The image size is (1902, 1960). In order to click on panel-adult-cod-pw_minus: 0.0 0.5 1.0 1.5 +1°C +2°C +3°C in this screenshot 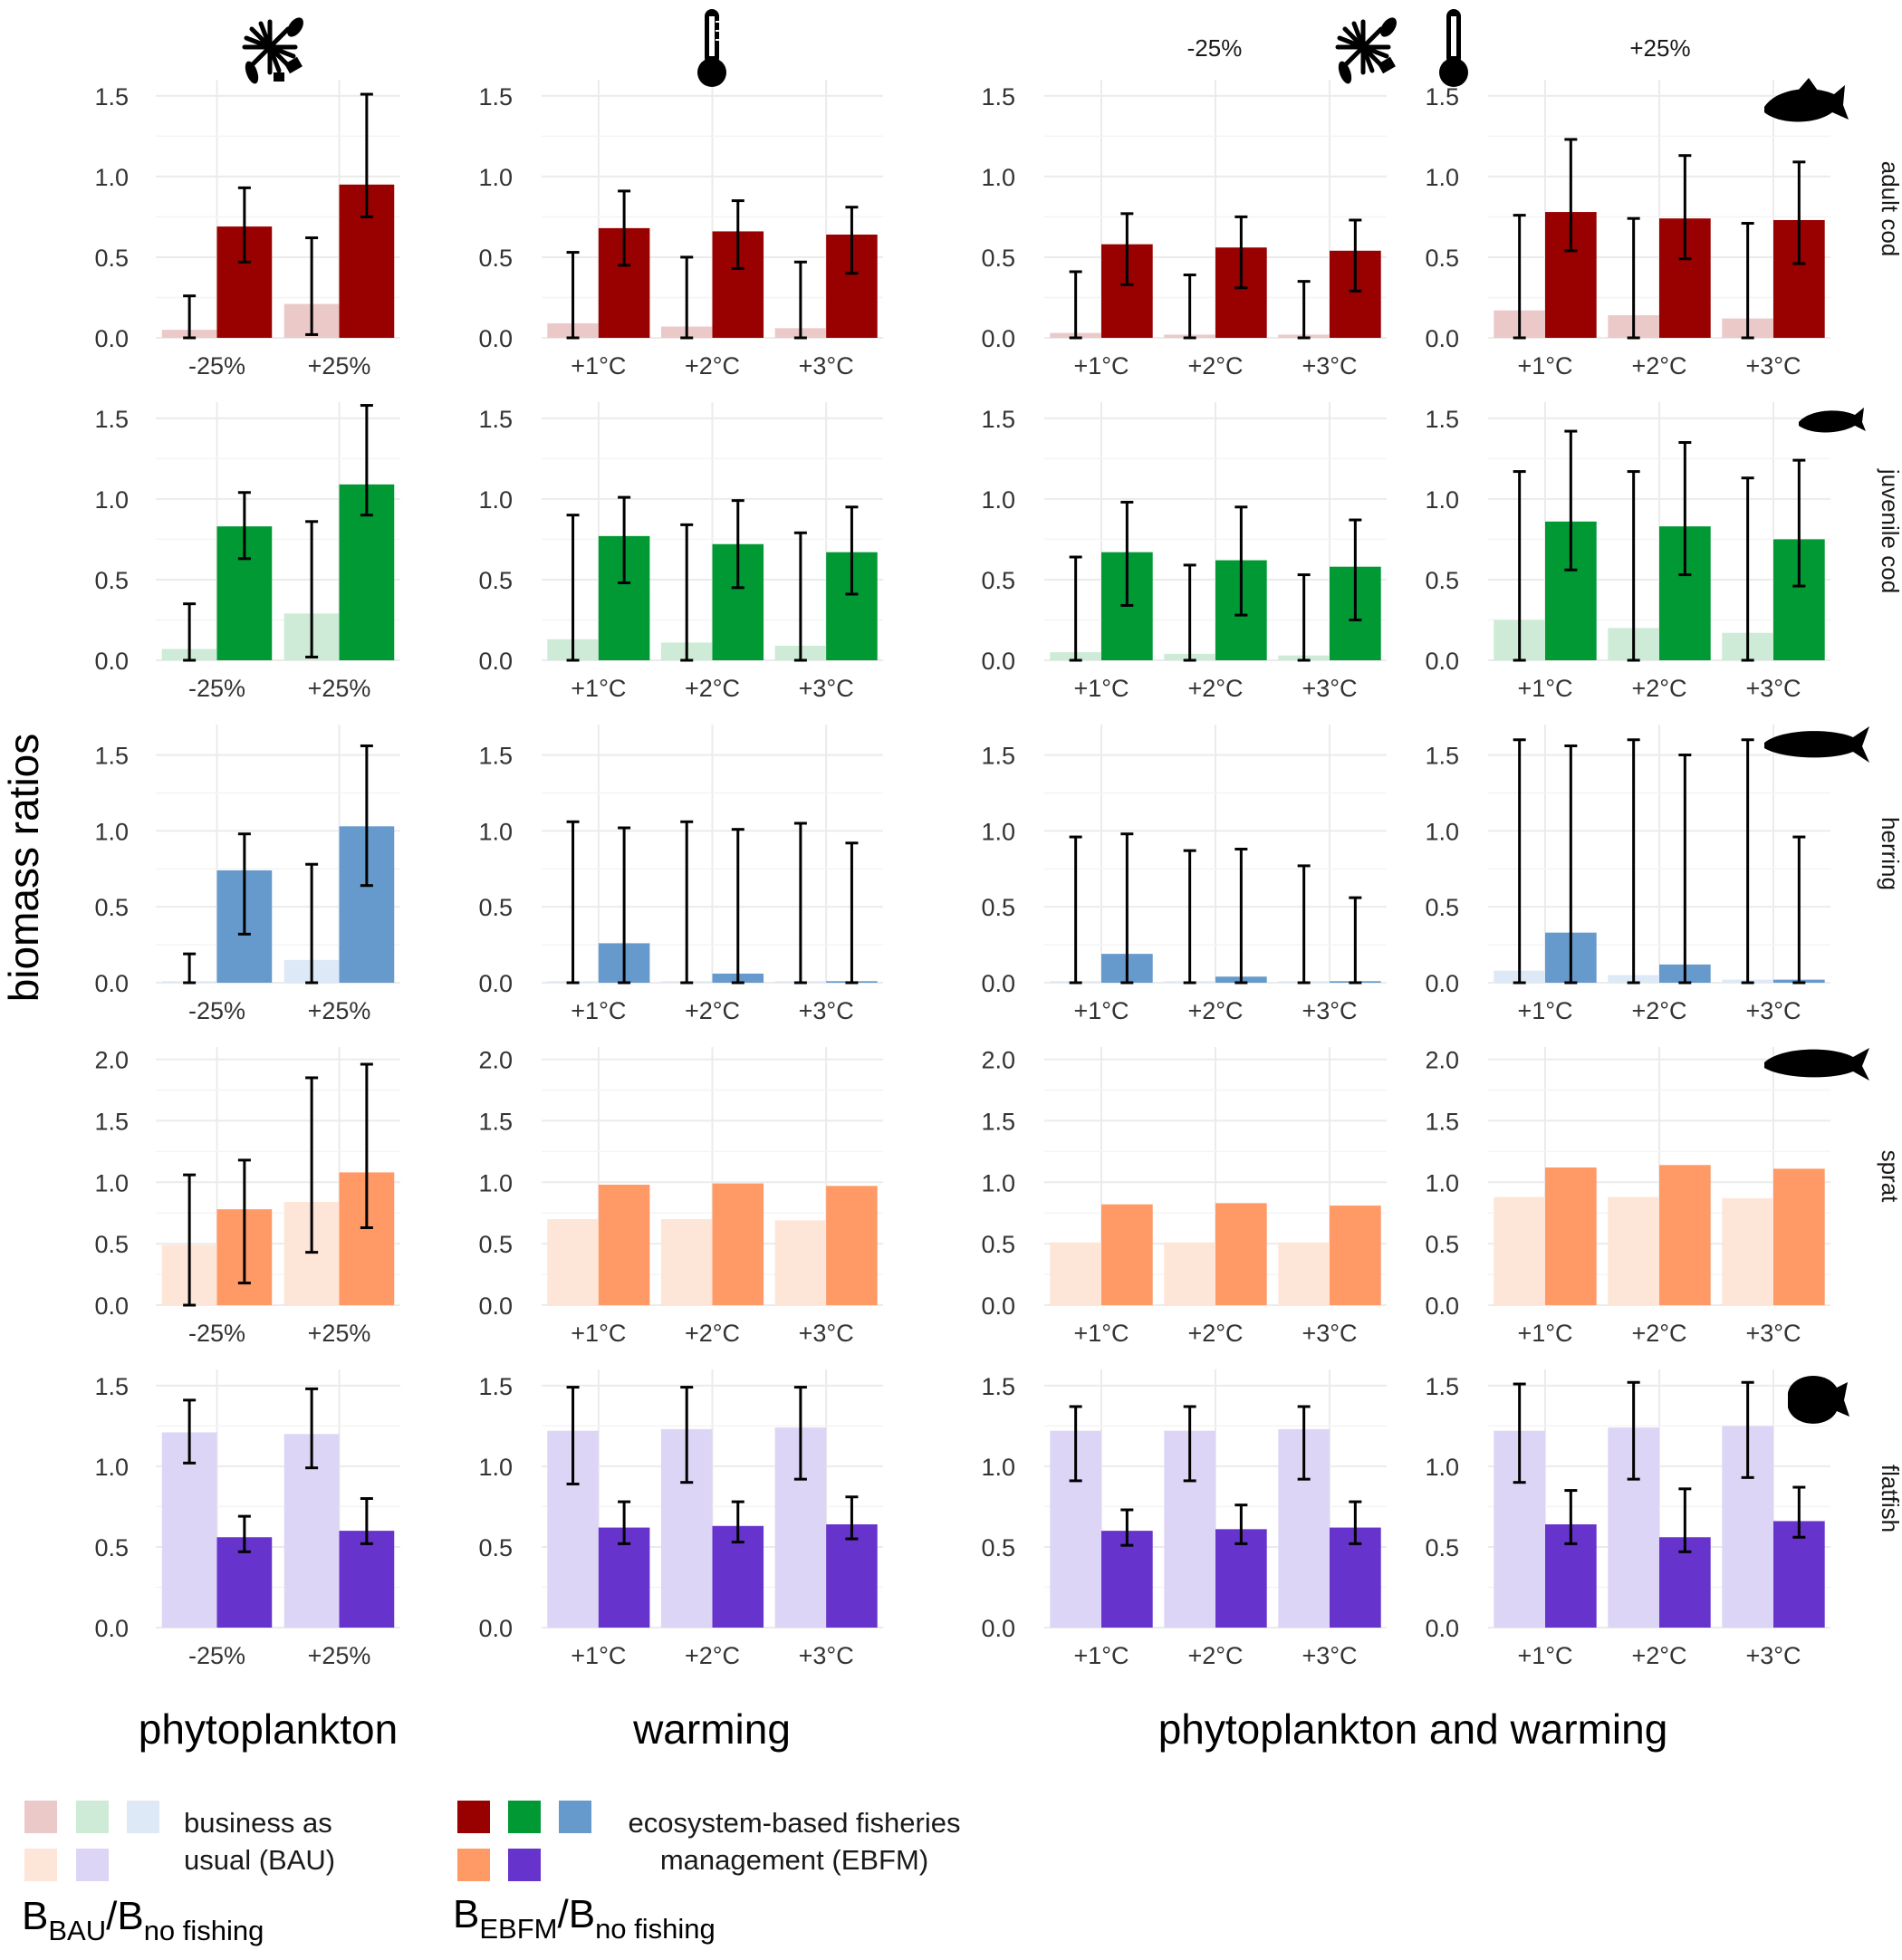, I will do `click(1184, 230)`.